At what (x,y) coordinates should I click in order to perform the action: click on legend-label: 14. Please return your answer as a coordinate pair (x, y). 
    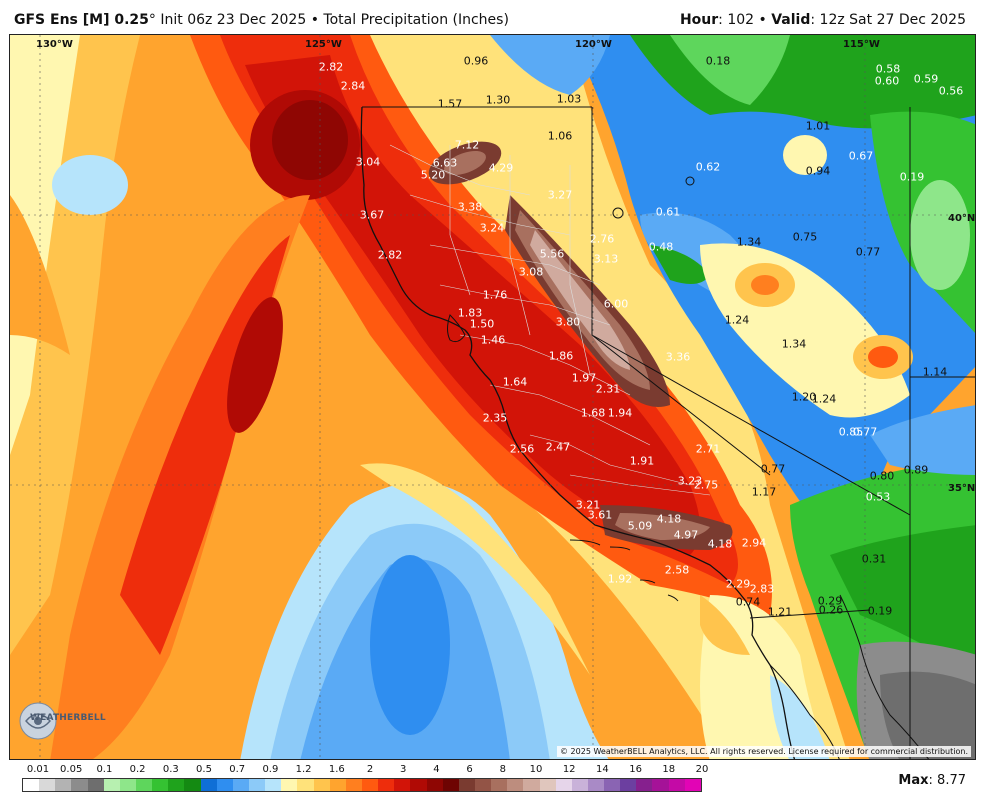
    Looking at the image, I should click on (602, 769).